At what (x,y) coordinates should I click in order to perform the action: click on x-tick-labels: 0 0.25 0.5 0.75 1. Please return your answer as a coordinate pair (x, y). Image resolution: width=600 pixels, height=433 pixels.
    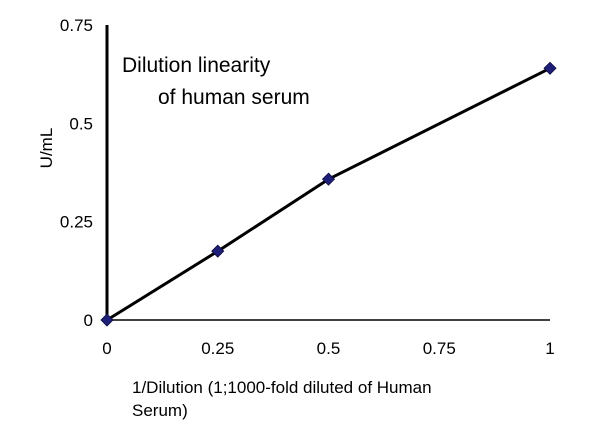
    Looking at the image, I should click on (328, 348).